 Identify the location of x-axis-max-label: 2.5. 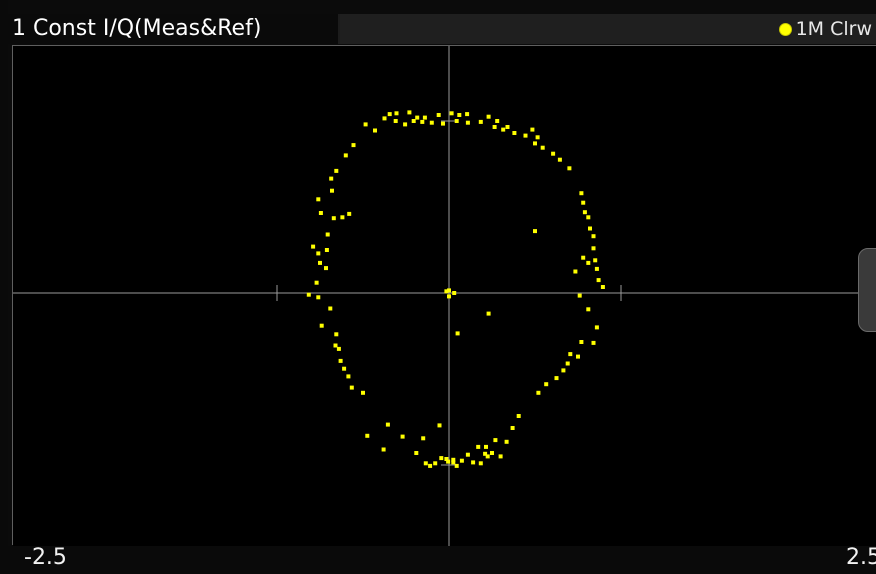
(861, 557).